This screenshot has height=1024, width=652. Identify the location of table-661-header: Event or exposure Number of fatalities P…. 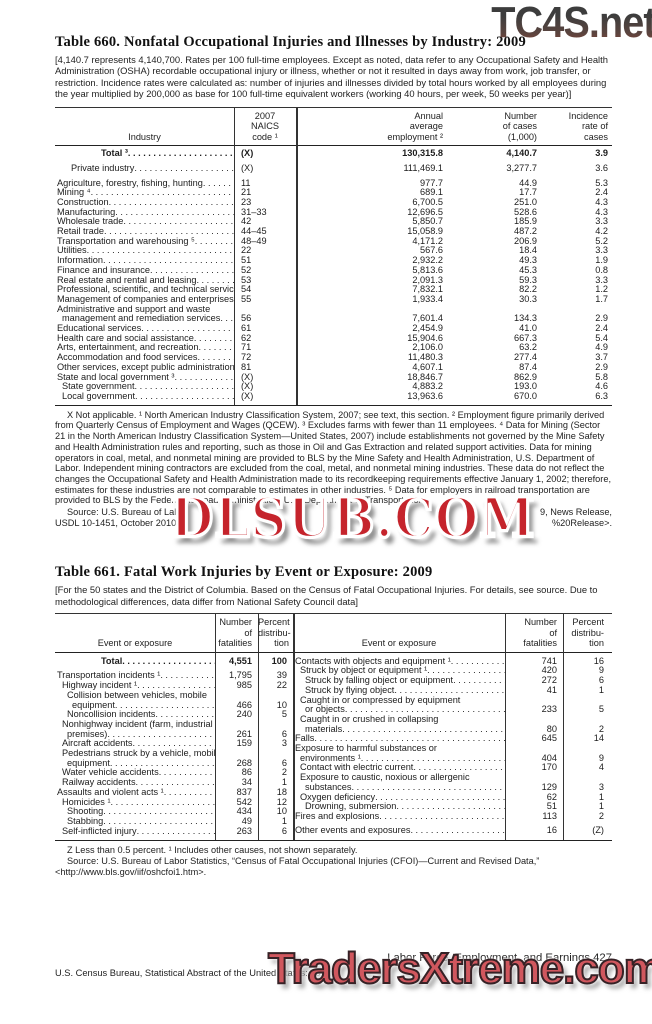
(333, 633).